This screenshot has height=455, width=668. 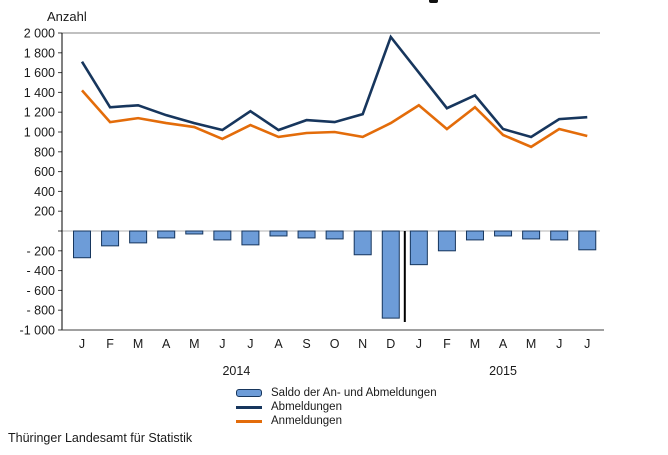 What do you see at coordinates (503, 371) in the screenshot?
I see `year-label: 2015` at bounding box center [503, 371].